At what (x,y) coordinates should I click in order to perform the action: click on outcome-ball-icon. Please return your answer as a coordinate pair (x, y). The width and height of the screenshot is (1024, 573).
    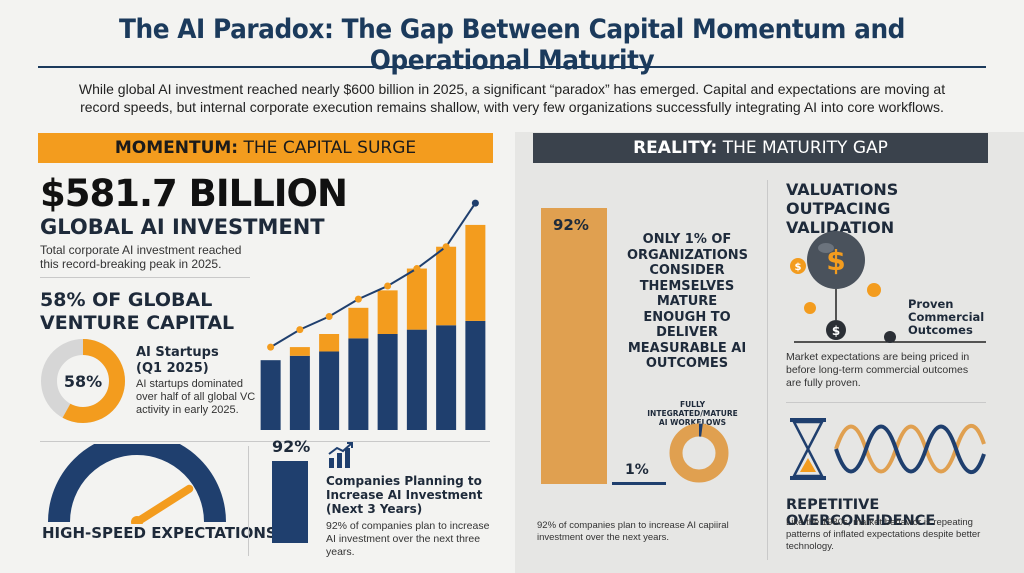
    Looking at the image, I should click on (890, 337).